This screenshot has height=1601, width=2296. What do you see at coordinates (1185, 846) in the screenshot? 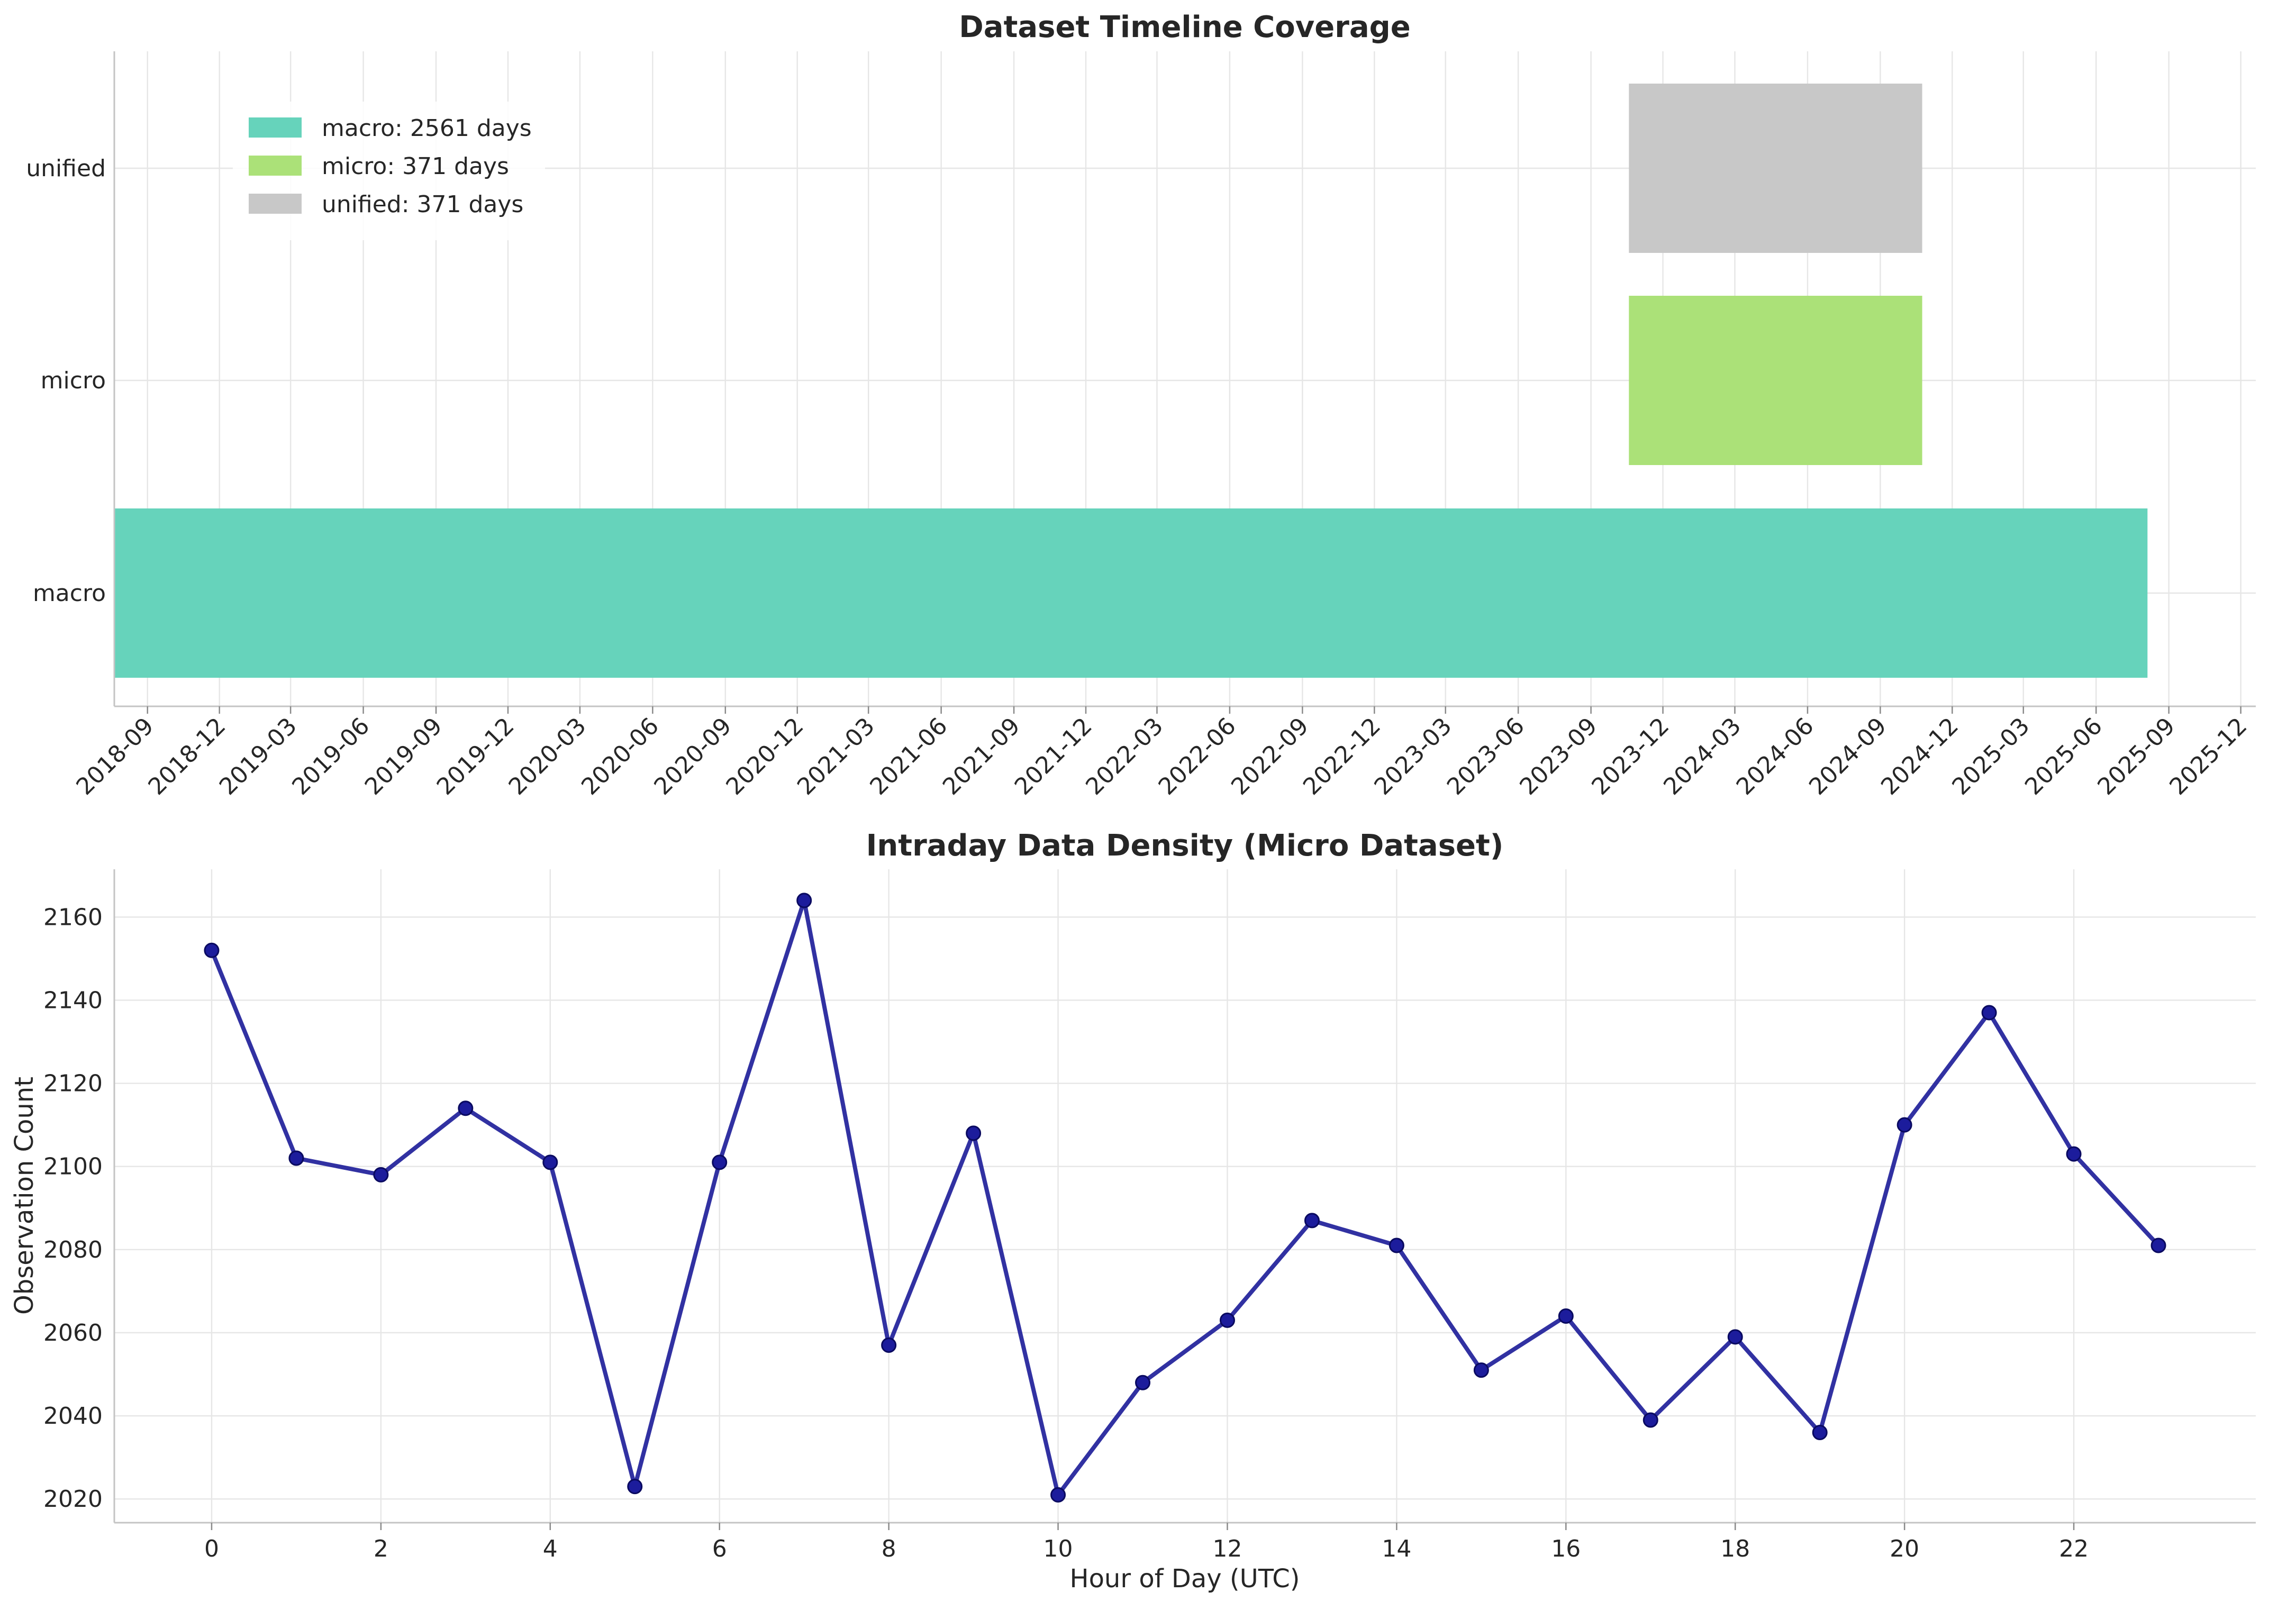
I see `intraday-title: Intraday Data Density (Micro Dataset)` at bounding box center [1185, 846].